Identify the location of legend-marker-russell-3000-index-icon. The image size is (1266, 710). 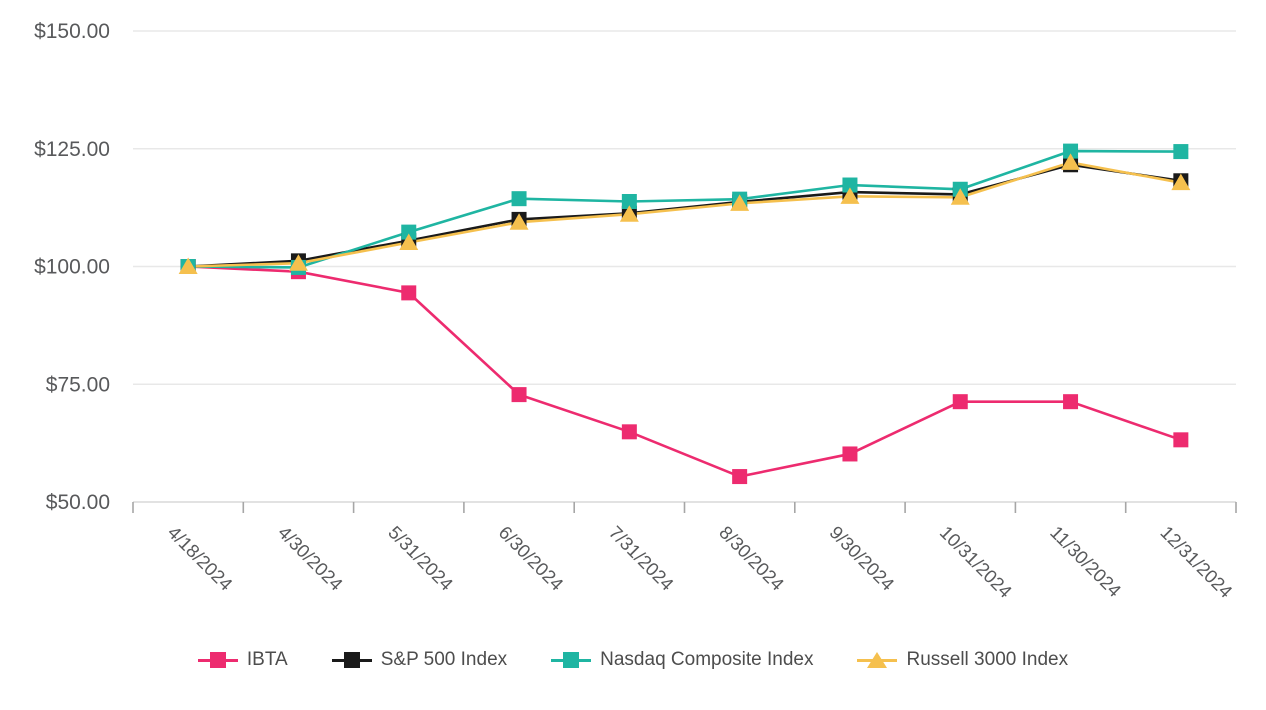
(877, 660).